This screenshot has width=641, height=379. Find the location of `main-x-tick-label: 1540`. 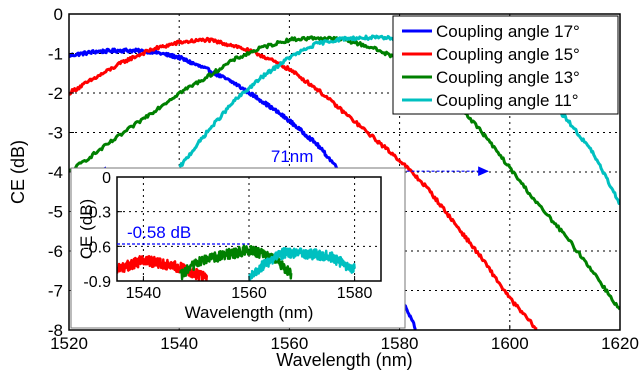

main-x-tick-label: 1540 is located at coordinates (179, 343).